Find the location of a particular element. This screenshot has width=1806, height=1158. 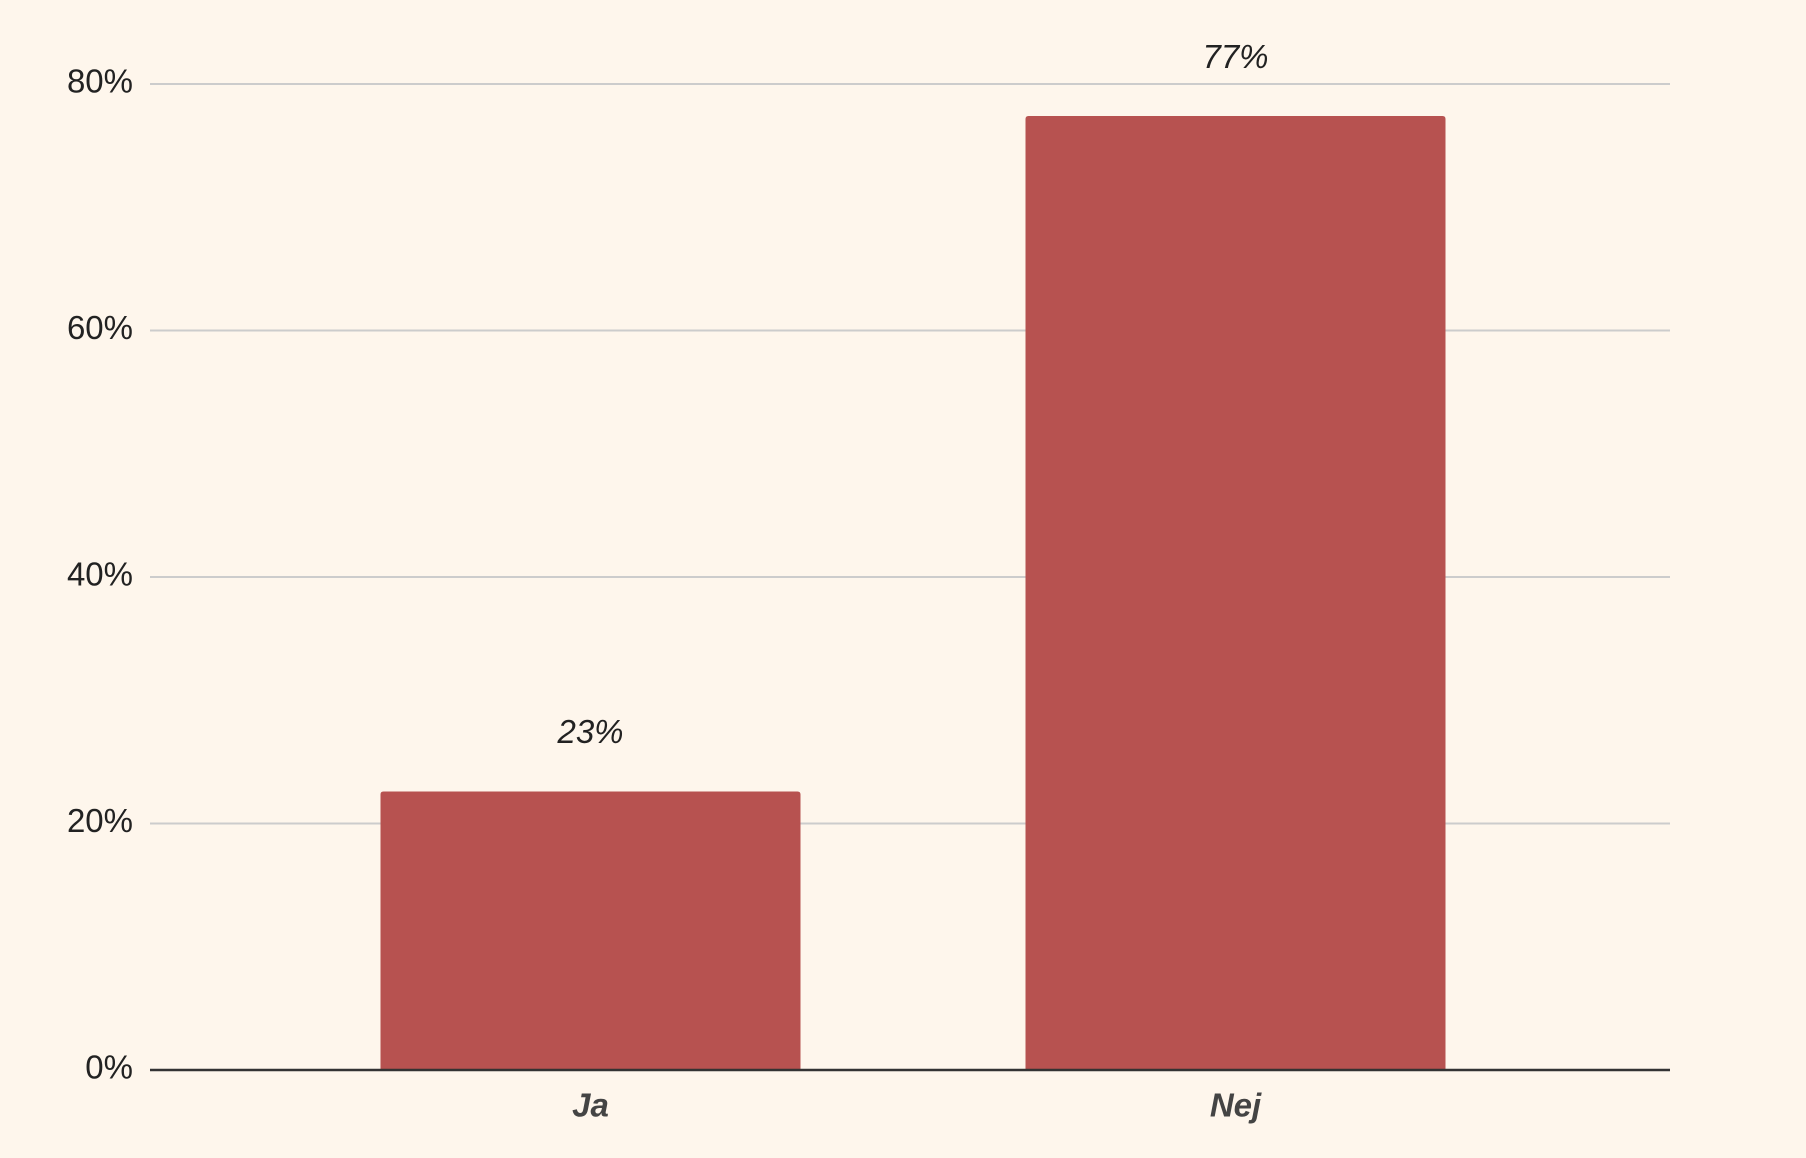

y-tick-label: 40% is located at coordinates (100, 574).